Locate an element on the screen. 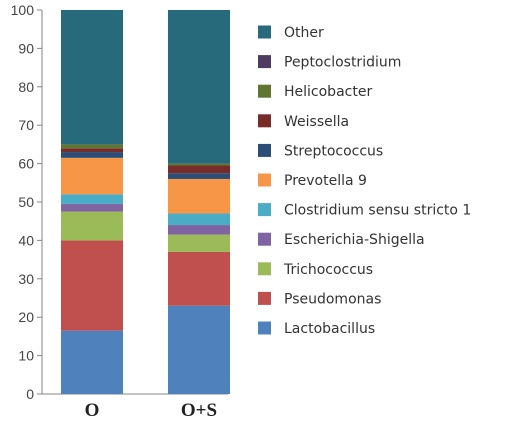  bar-segment-trichococcus-o-s is located at coordinates (199, 243).